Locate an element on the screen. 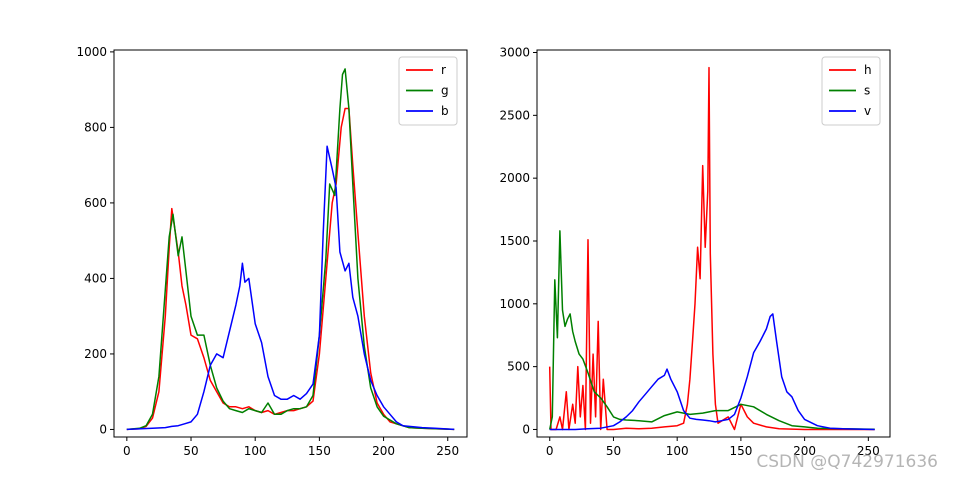  y-tick-label: 500 is located at coordinates (518, 367).